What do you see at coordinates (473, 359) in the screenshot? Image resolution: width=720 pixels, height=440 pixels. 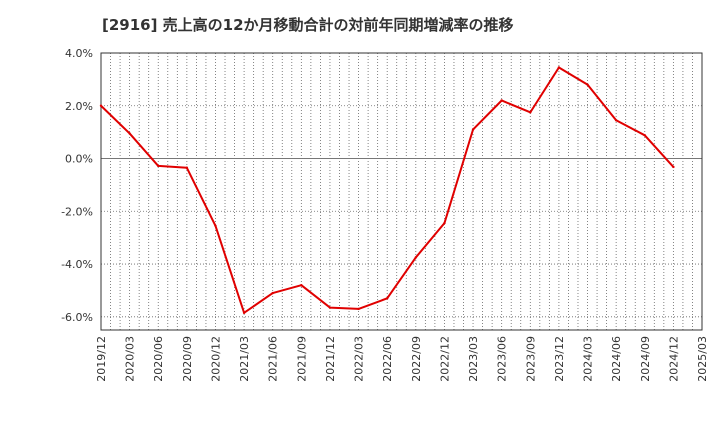 I see `x-tick-label: 2023/03` at bounding box center [473, 359].